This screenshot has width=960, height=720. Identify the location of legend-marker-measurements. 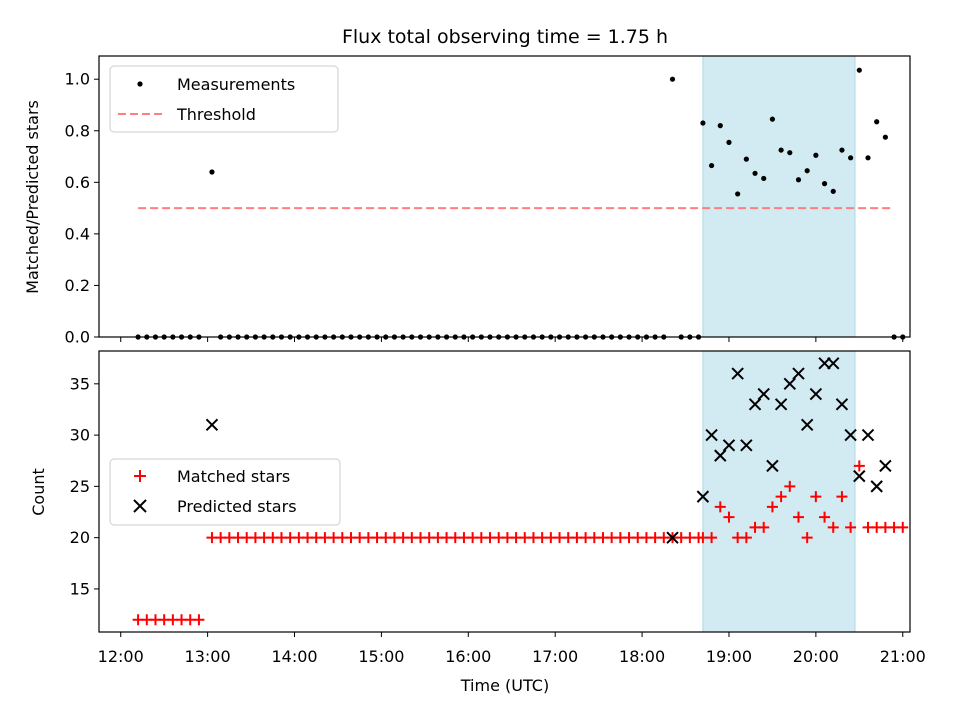
(140, 84).